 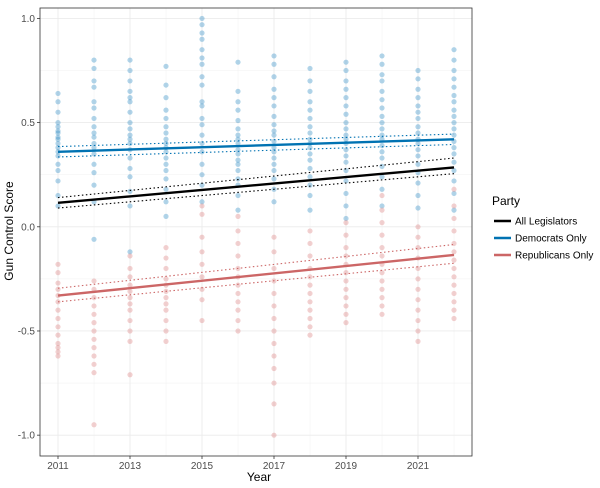 I want to click on y-axis-title: Gun Control Score, so click(x=9, y=231).